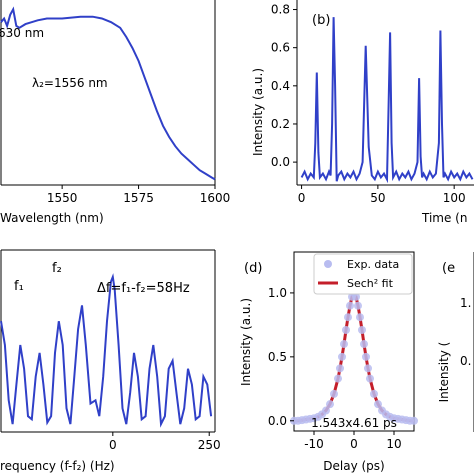 The image size is (474, 474). I want to click on a-xtick-label: 1575, so click(138, 198).